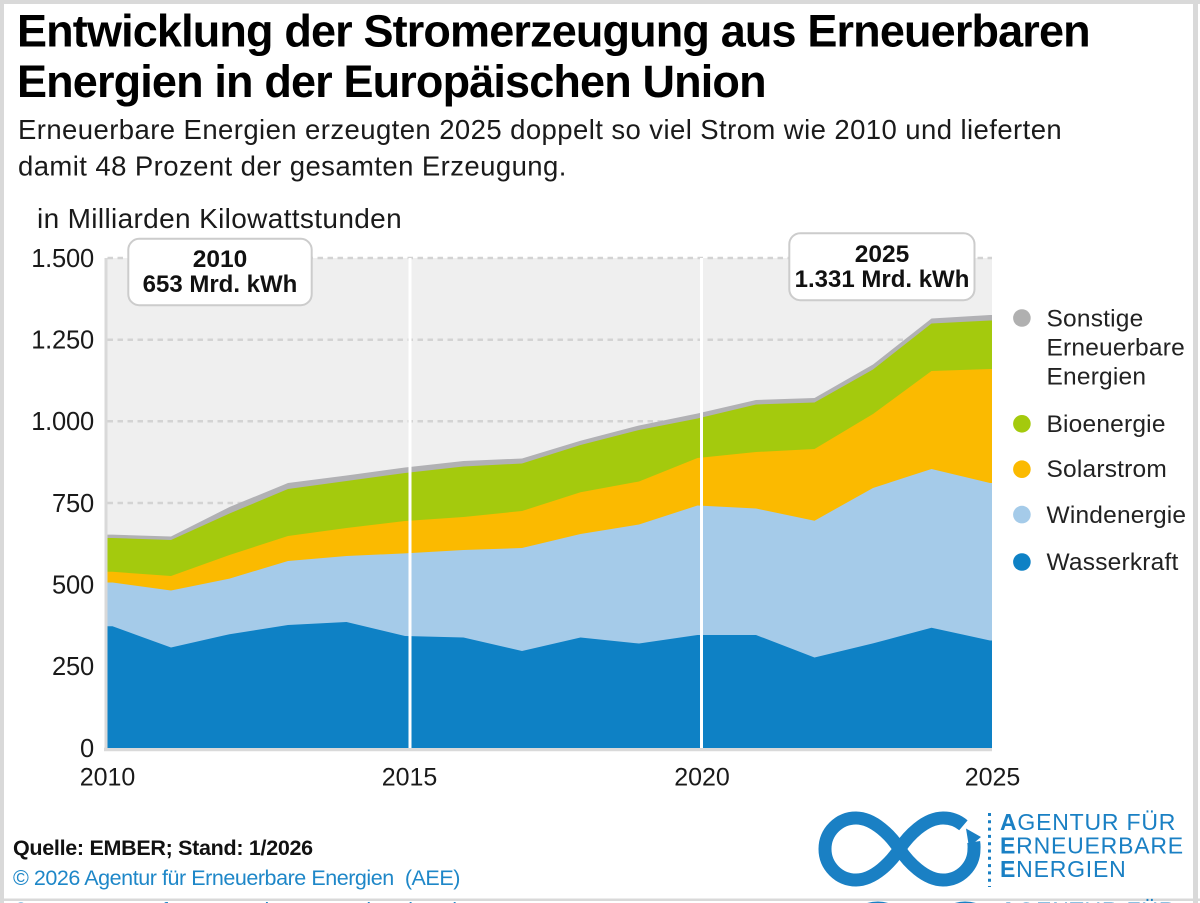 This screenshot has height=903, width=1200. Describe the element at coordinates (87, 749) in the screenshot. I see `svg-text: 0` at that location.